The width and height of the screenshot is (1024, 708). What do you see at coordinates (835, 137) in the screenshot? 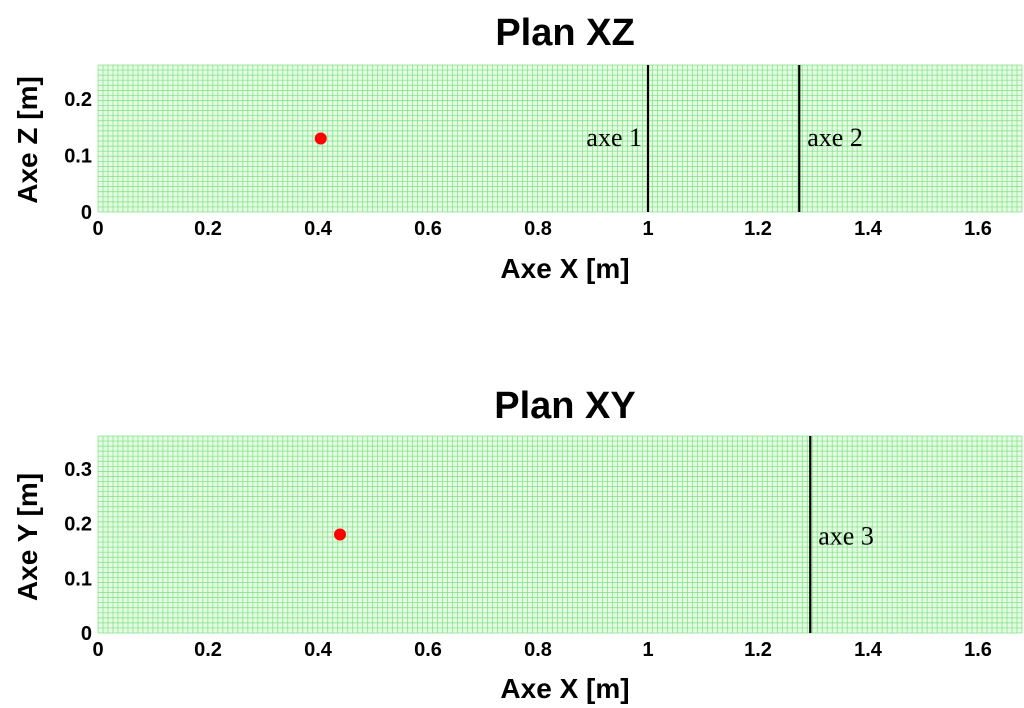
I see `reference-line-label: axe 2` at bounding box center [835, 137].